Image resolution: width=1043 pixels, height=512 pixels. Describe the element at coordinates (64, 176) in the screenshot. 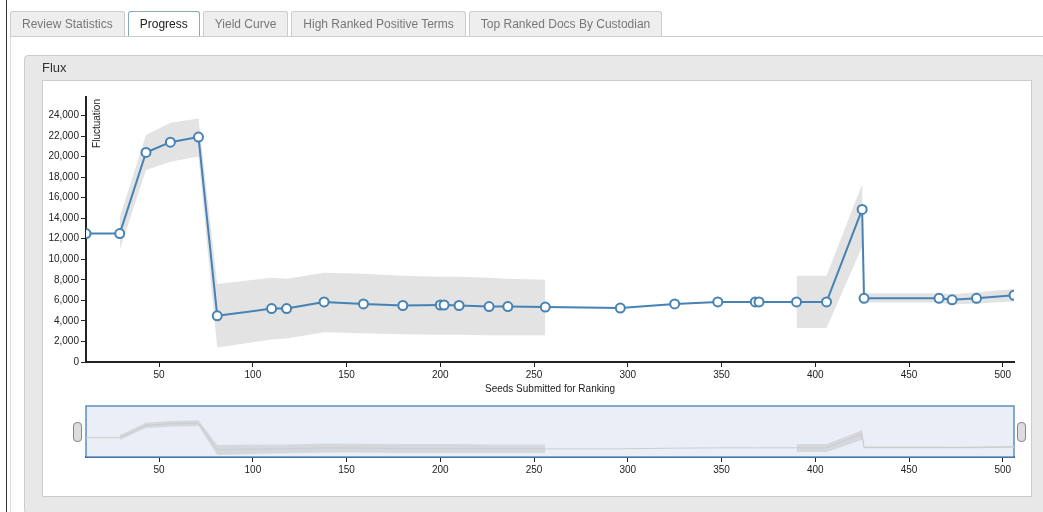

I see `y-tick-label: 18,000` at that location.